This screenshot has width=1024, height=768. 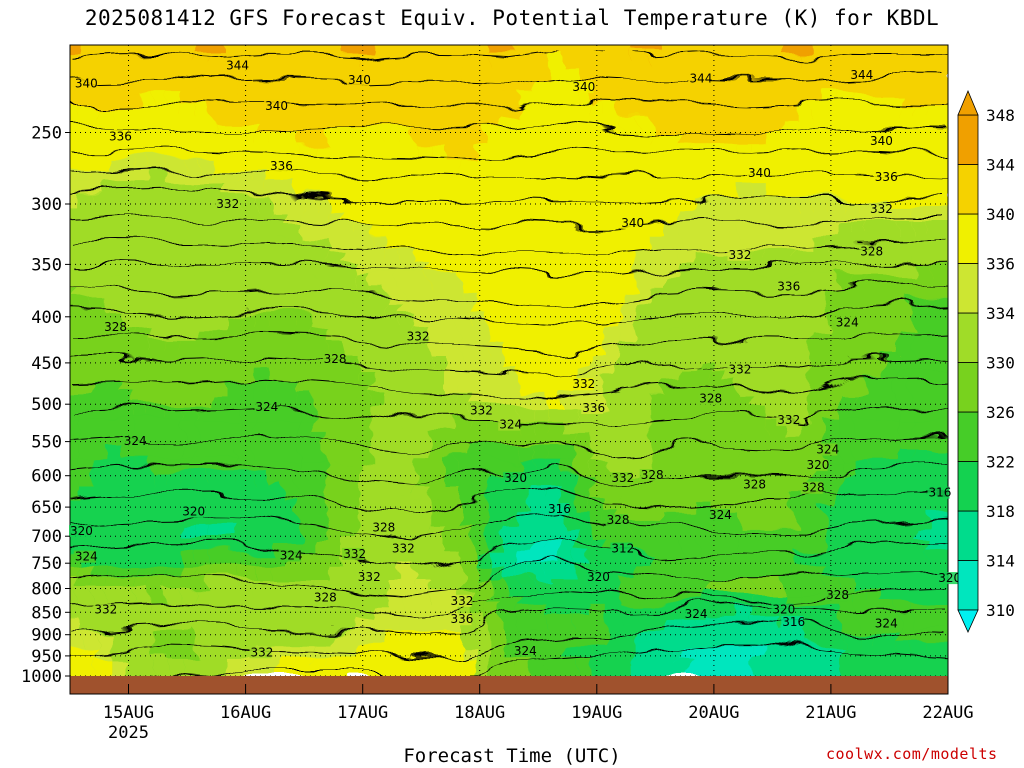 I want to click on colorbar-bottom-arrow, so click(x=968, y=621).